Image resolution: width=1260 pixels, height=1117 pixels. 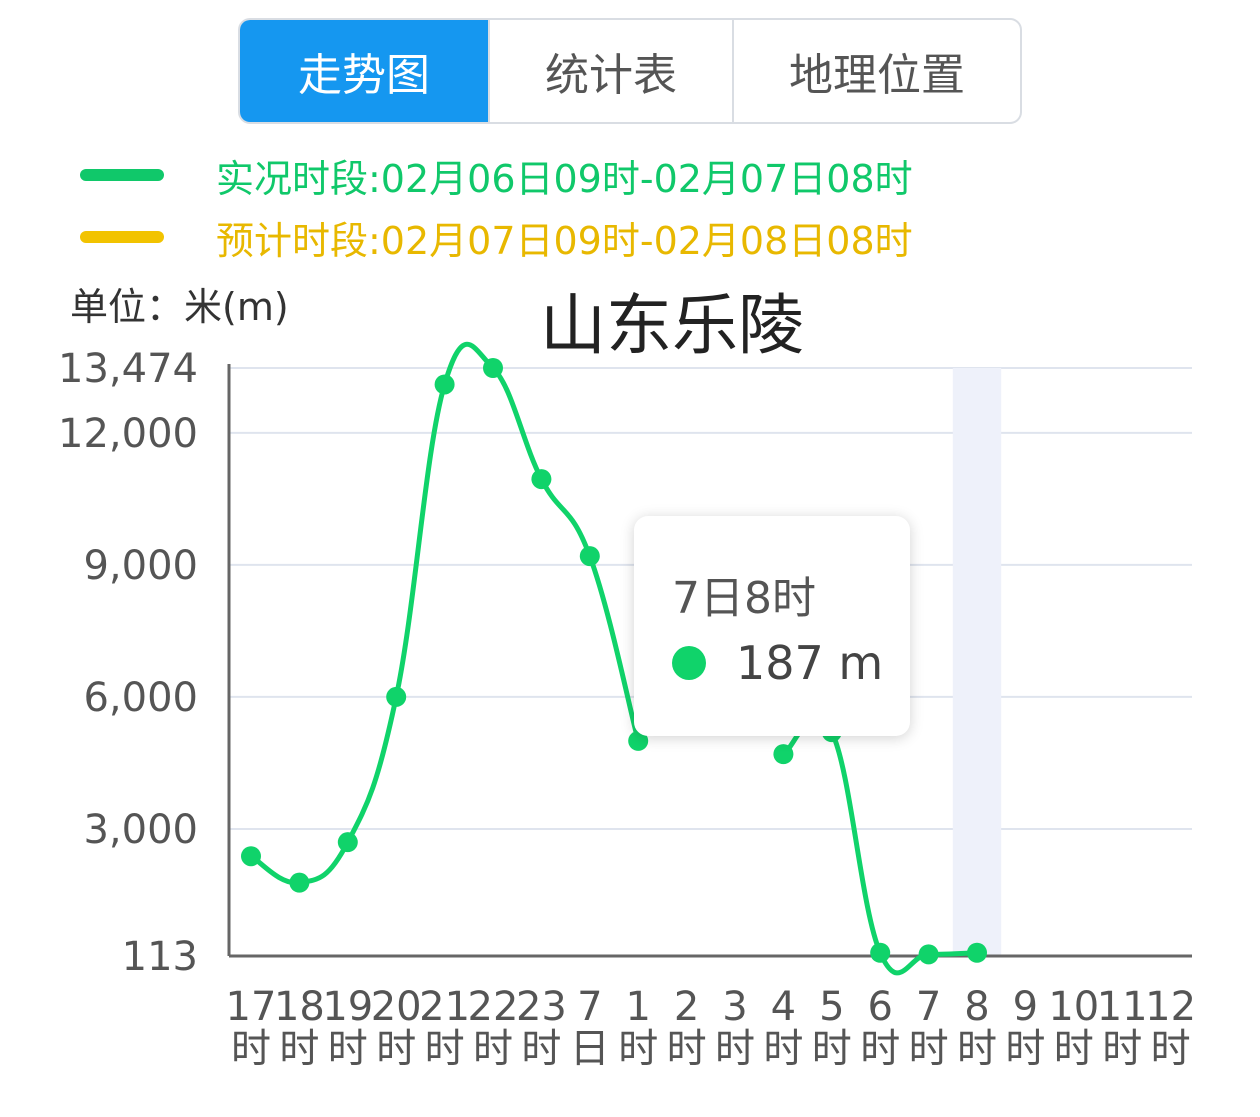 I want to click on x-tick-label: 4, so click(x=783, y=1007).